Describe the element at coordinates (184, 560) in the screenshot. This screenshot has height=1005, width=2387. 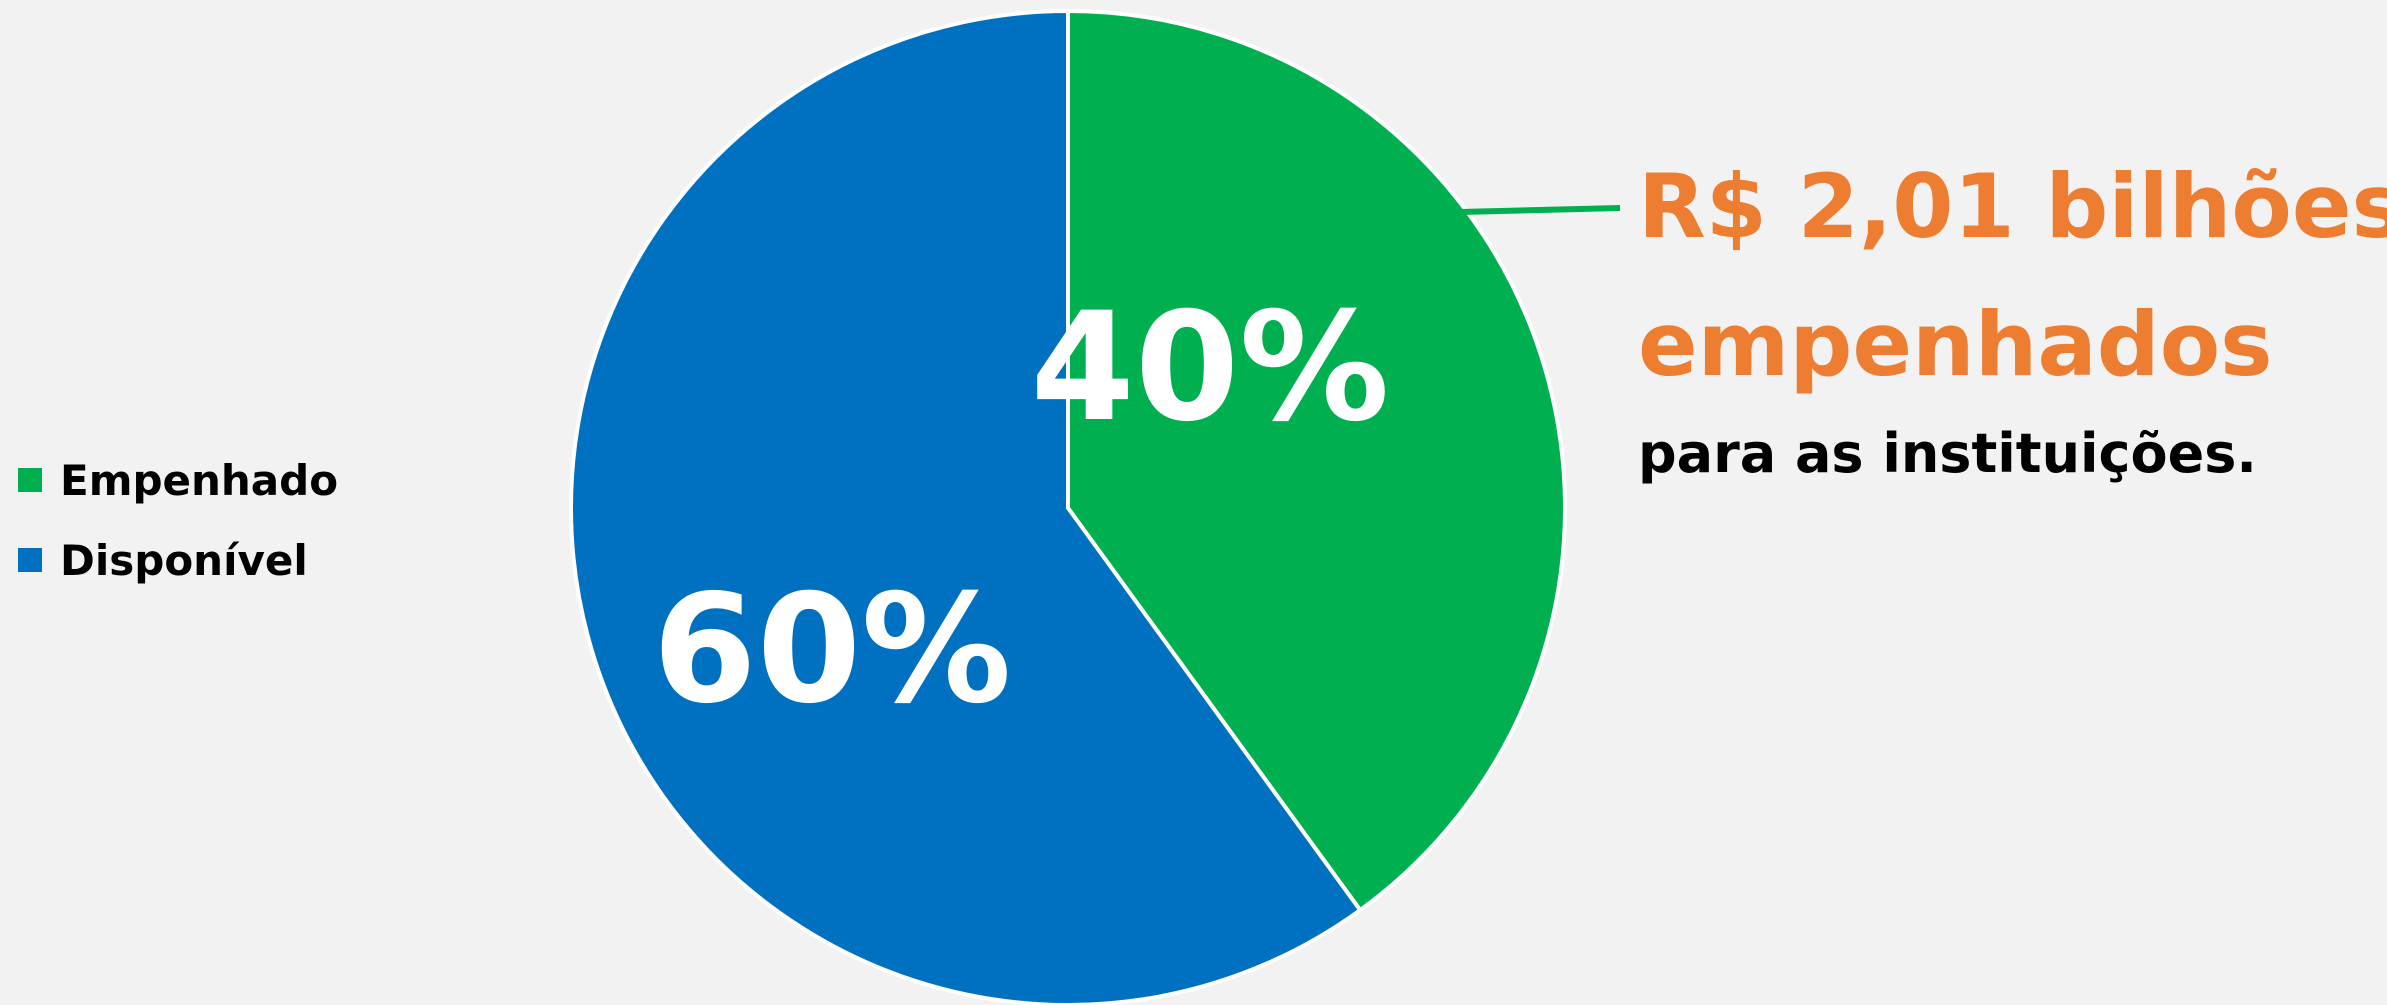
I see `legend-label-disponivel: Disponível` at that location.